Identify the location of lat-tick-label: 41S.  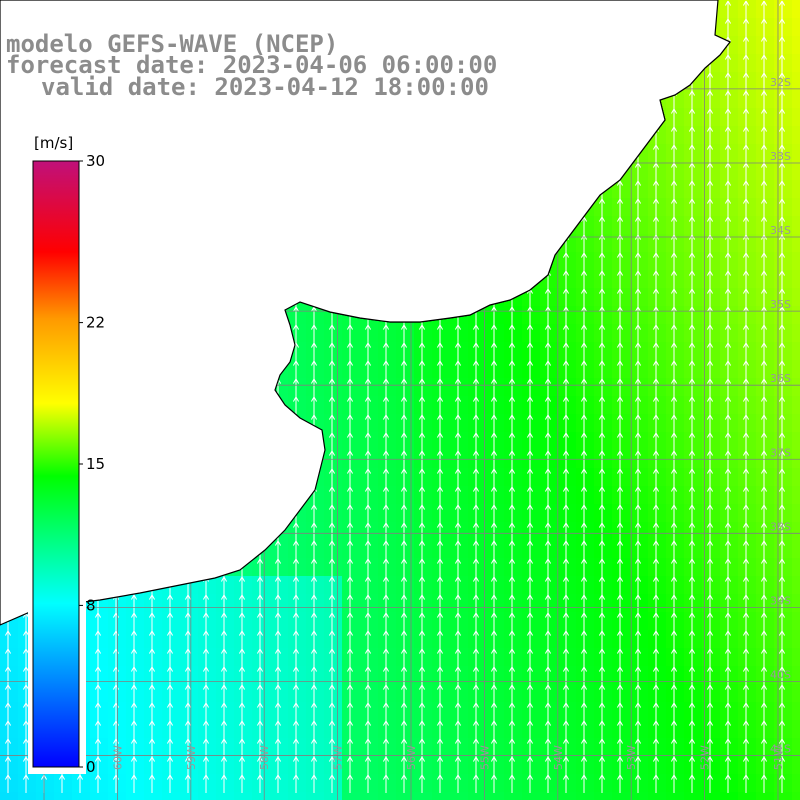
(780, 749).